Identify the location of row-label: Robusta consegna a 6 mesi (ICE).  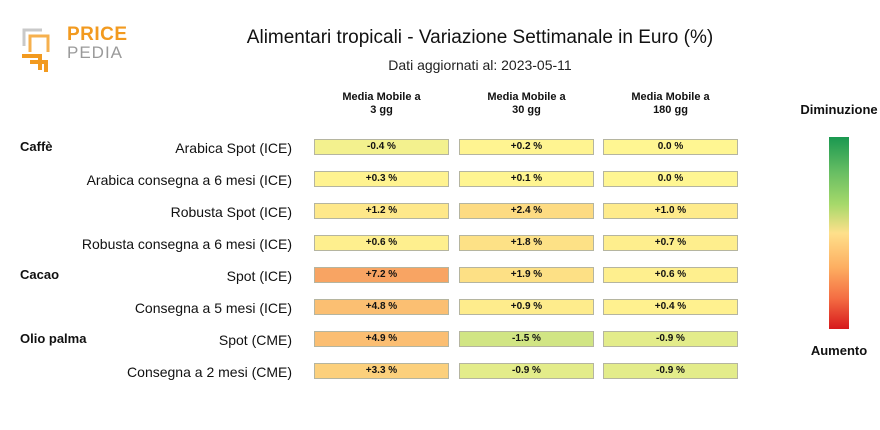
(186, 244).